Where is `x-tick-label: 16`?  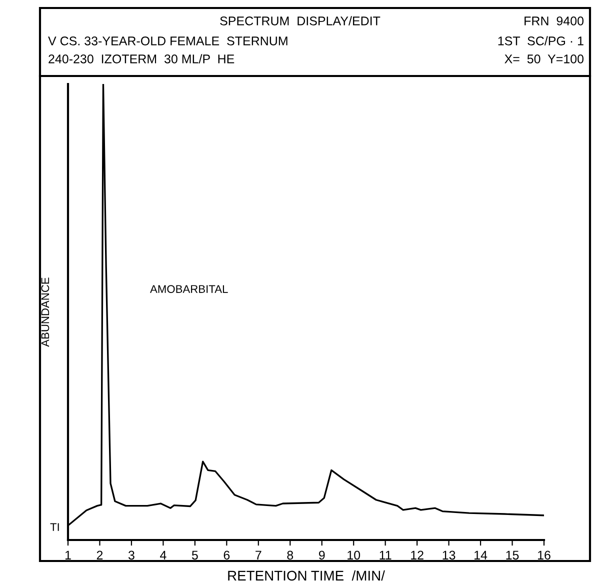
x-tick-label: 16 is located at coordinates (544, 555).